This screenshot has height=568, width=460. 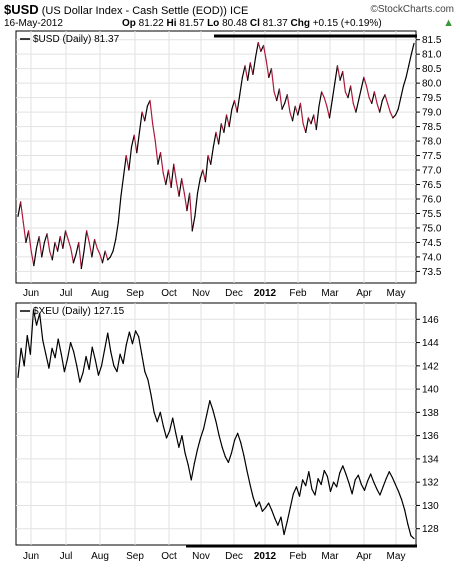 What do you see at coordinates (430, 343) in the screenshot?
I see `y-tick-label: 144` at bounding box center [430, 343].